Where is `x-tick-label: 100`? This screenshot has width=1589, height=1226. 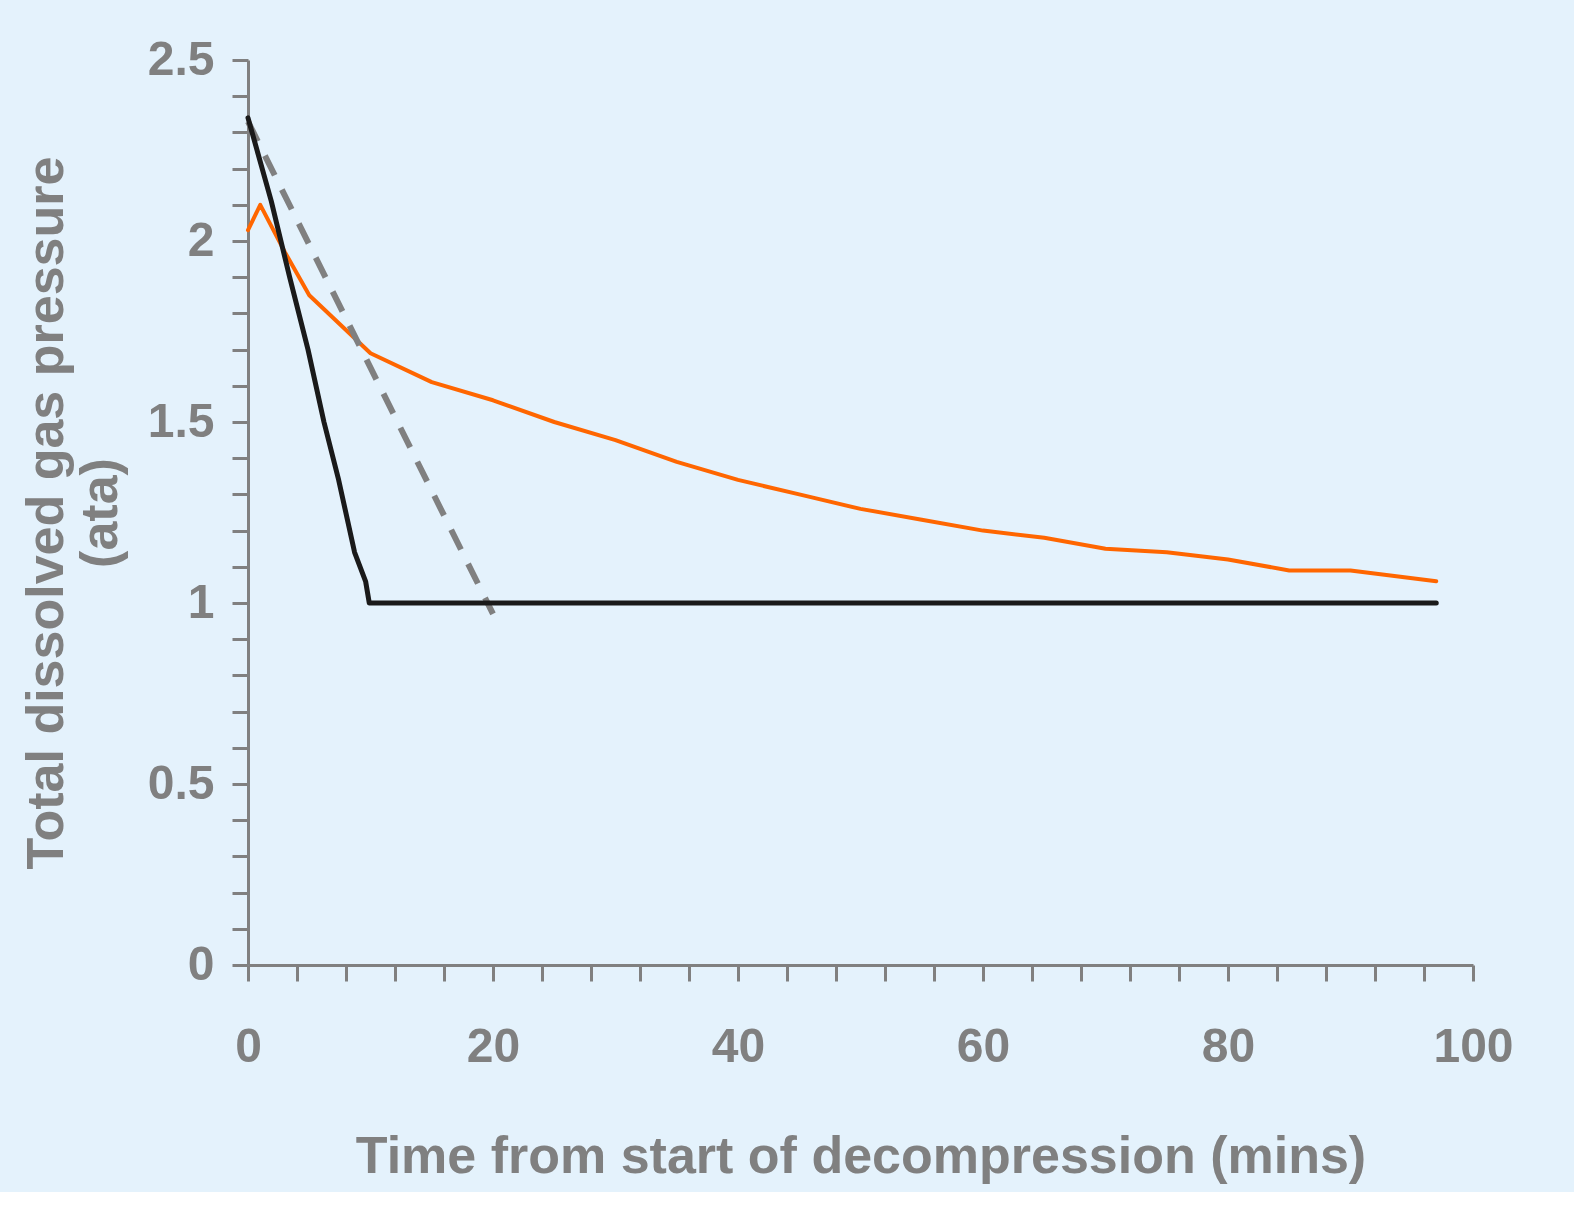
x-tick-label: 100 is located at coordinates (1473, 1045).